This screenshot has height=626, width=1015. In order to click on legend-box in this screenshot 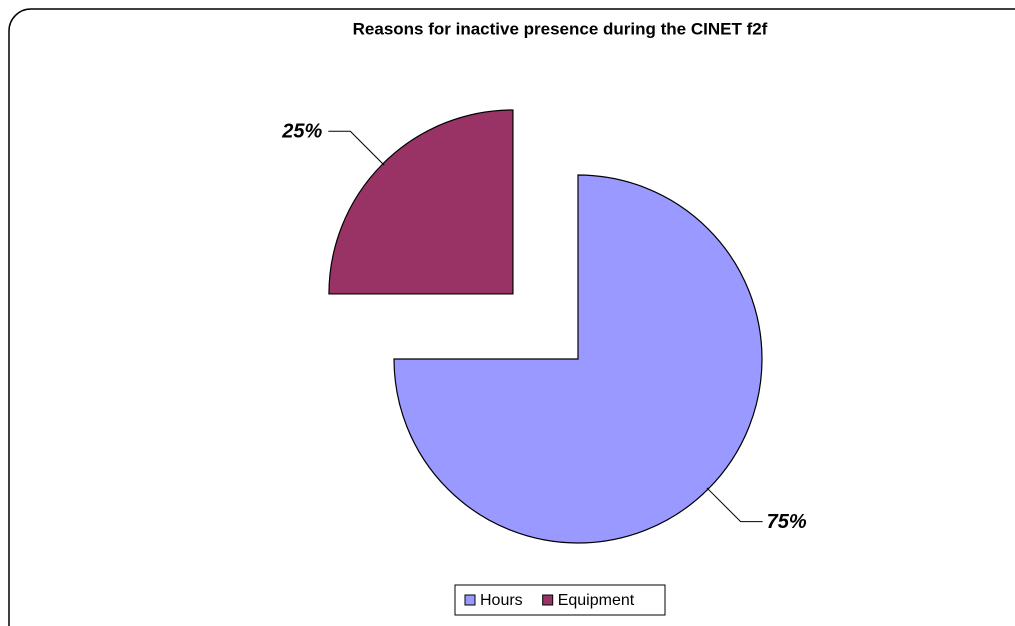, I will do `click(560, 600)`.